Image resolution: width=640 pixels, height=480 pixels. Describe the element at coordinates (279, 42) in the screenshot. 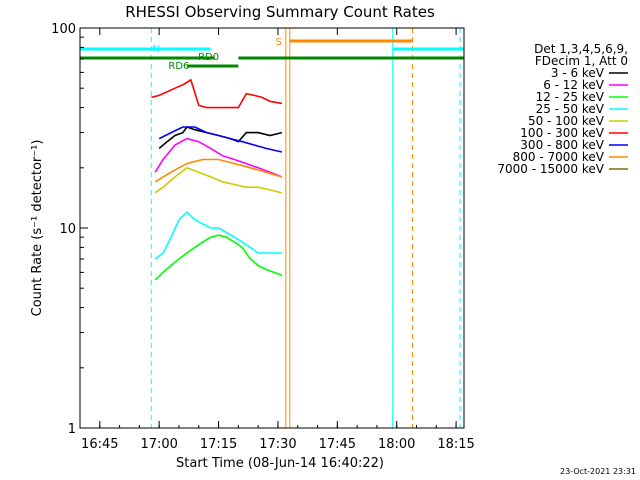

I see `flag-label-s: S` at that location.